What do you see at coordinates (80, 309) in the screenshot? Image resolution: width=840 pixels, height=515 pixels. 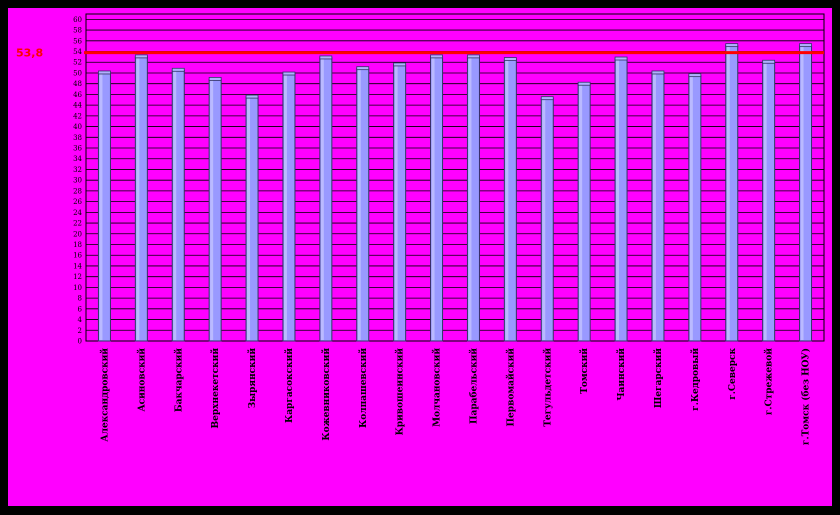 I see `y-tick-label: 6` at bounding box center [80, 309].